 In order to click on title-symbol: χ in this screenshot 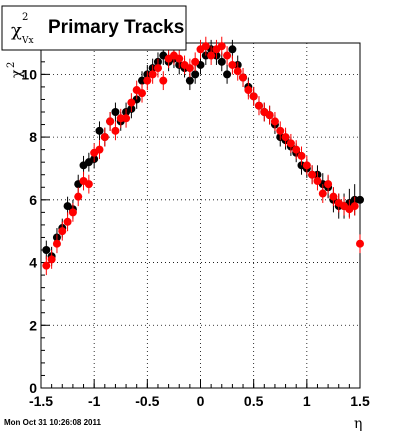, I will do `click(16, 30)`.